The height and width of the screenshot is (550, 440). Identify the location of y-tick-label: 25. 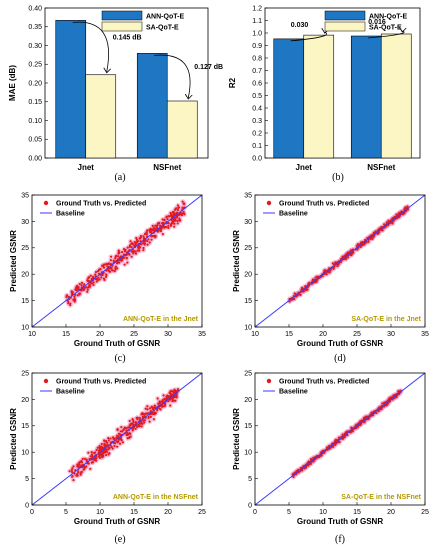
(25, 248).